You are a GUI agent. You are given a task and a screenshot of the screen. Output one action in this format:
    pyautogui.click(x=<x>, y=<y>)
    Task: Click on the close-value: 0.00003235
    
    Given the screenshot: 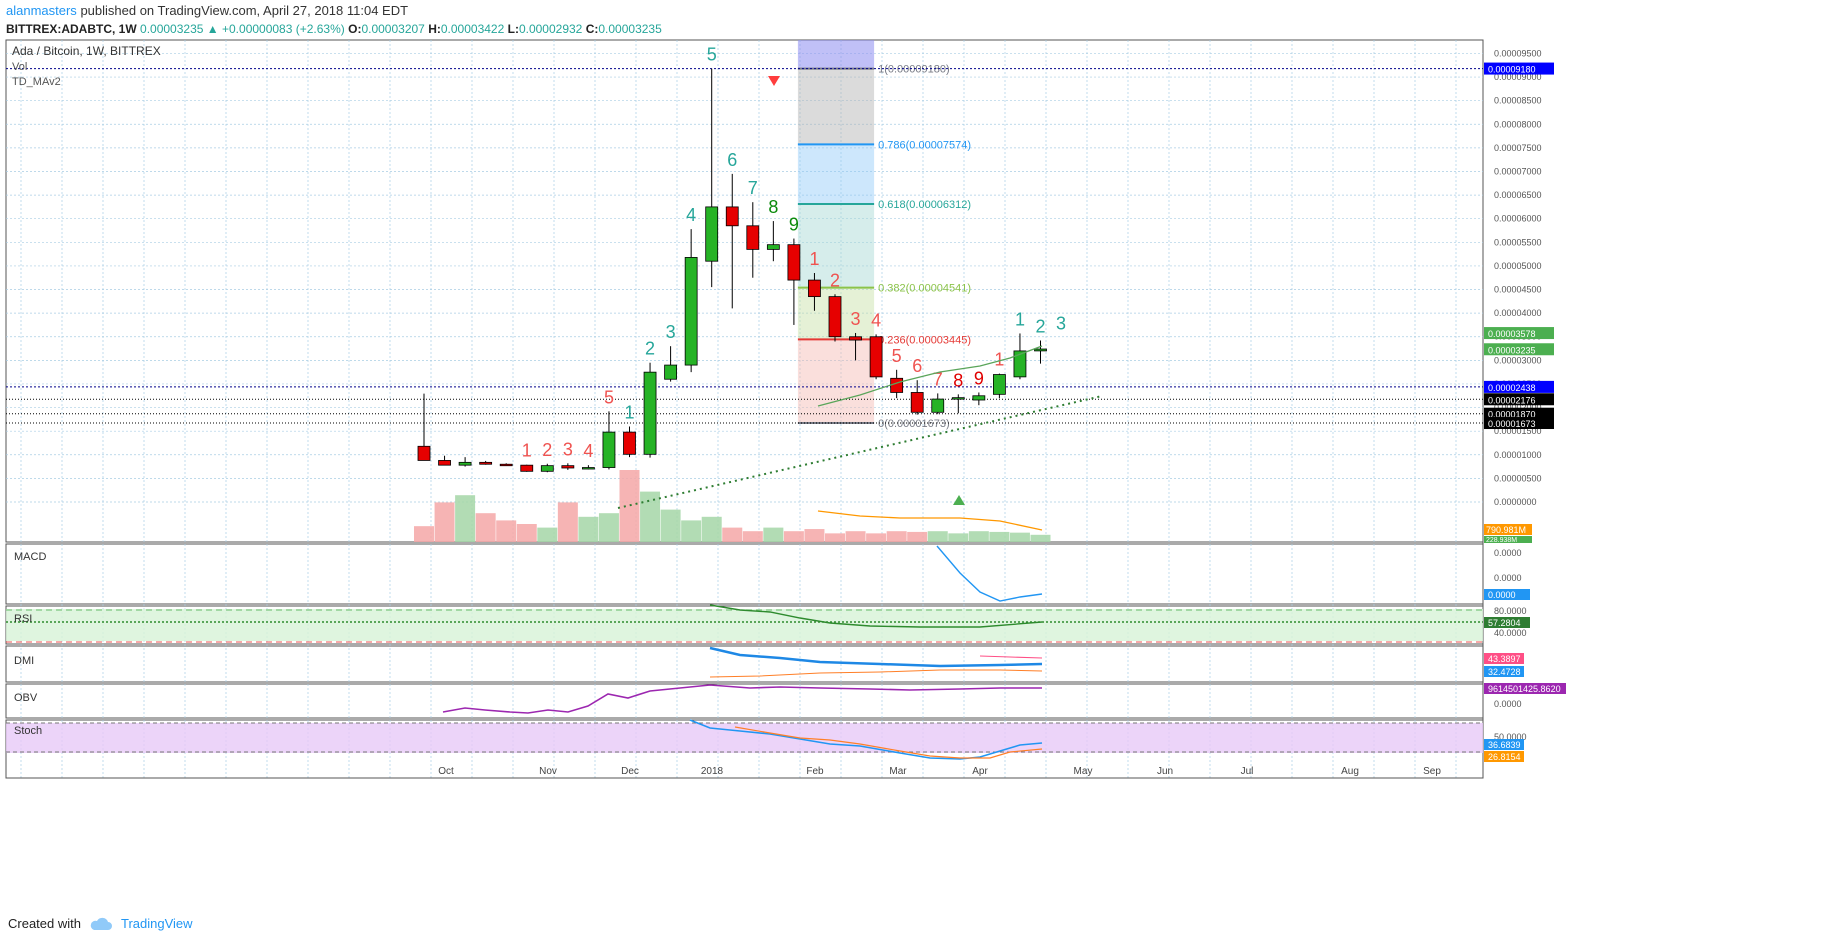 What is the action you would take?
    pyautogui.click(x=630, y=29)
    